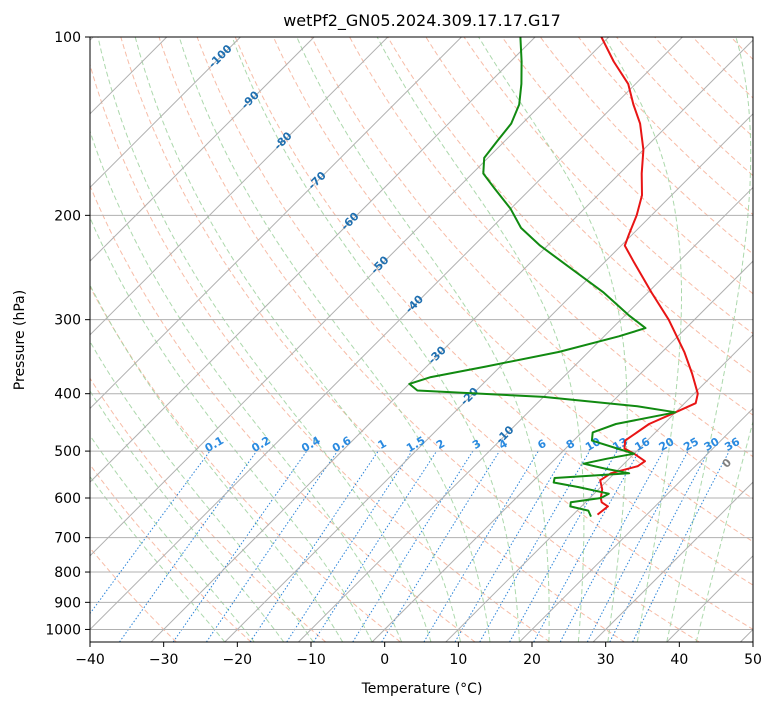  What do you see at coordinates (384, 660) in the screenshot?
I see `x-tick-label: 0` at bounding box center [384, 660].